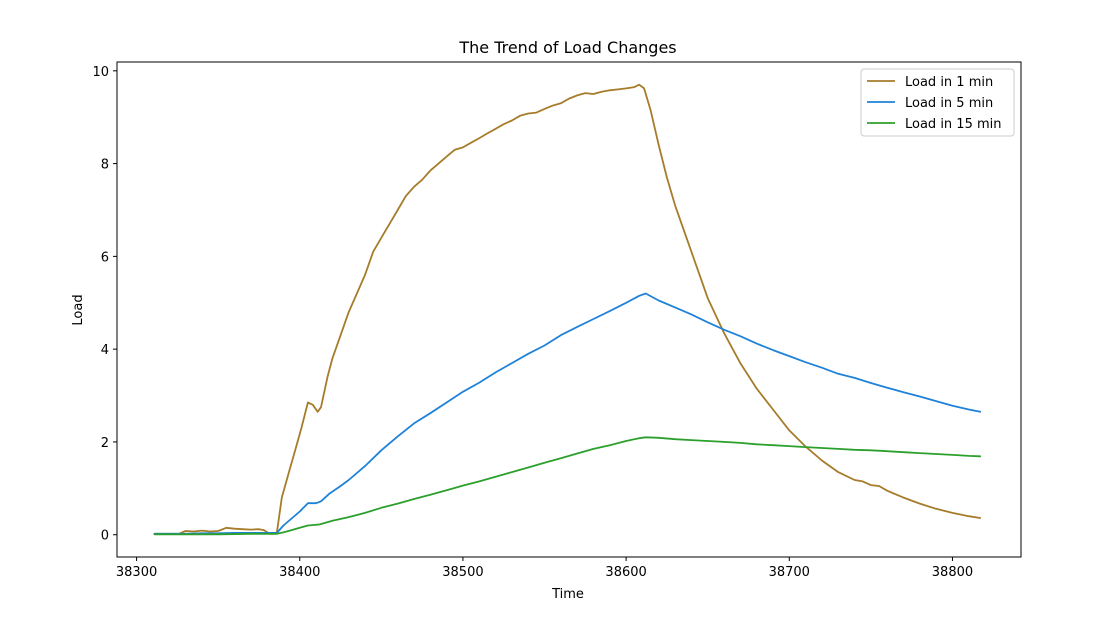 This screenshot has width=1120, height=620. I want to click on x-tick-label: 38500, so click(462, 572).